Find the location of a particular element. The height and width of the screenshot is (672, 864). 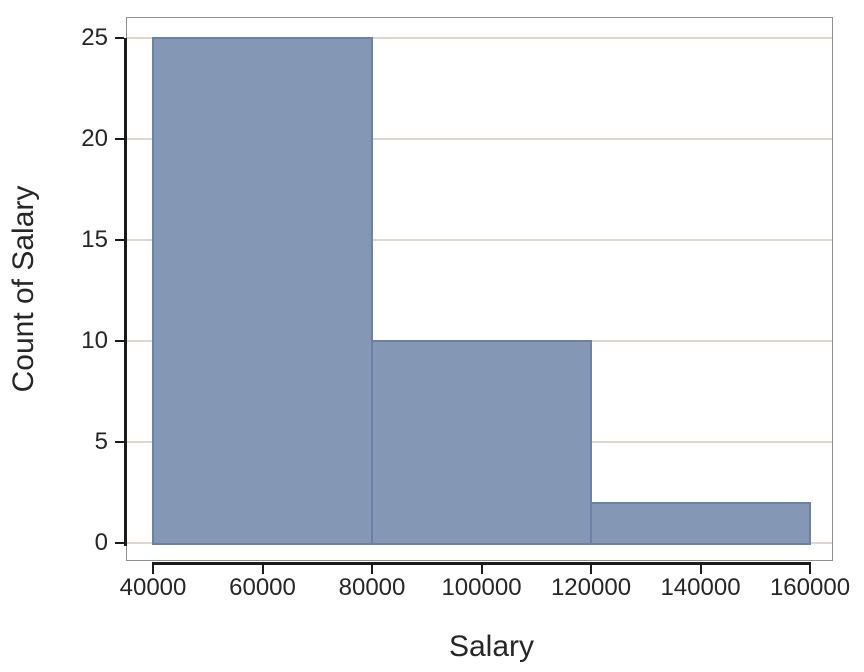

x-tick-label: 140000 is located at coordinates (700, 587).